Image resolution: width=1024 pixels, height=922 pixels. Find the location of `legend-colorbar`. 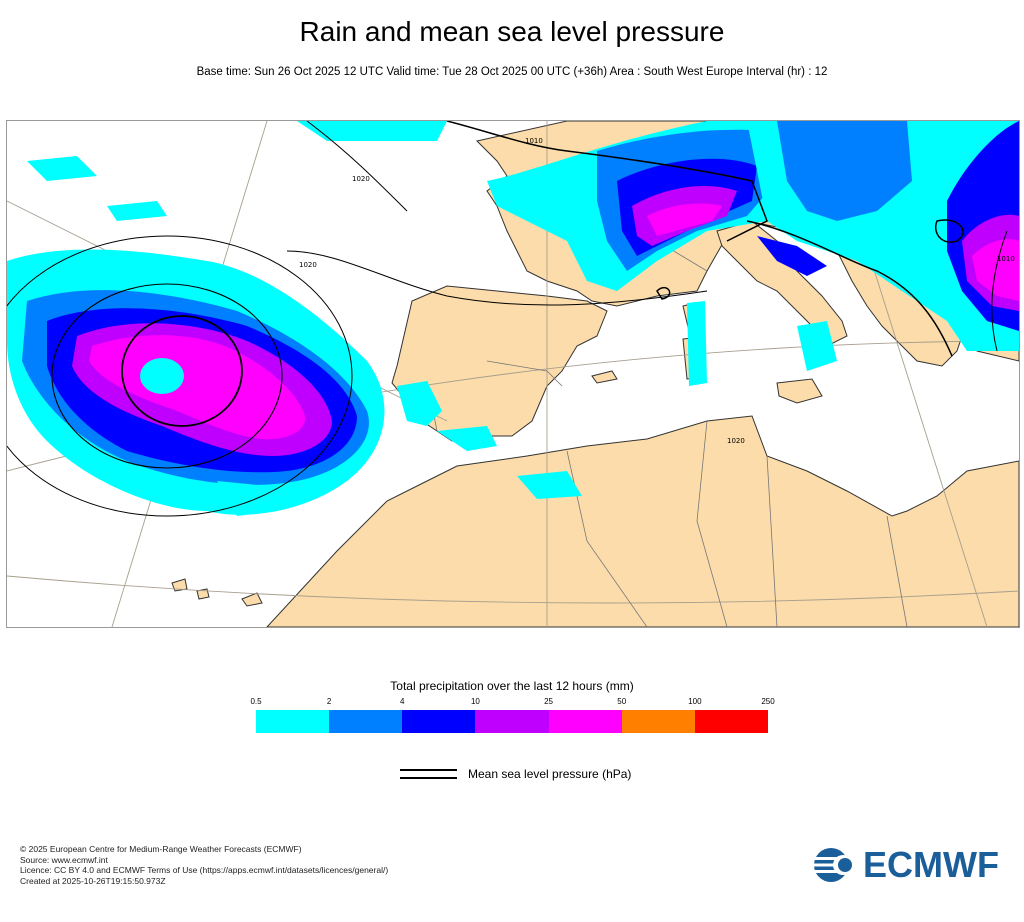

legend-colorbar is located at coordinates (512, 721).